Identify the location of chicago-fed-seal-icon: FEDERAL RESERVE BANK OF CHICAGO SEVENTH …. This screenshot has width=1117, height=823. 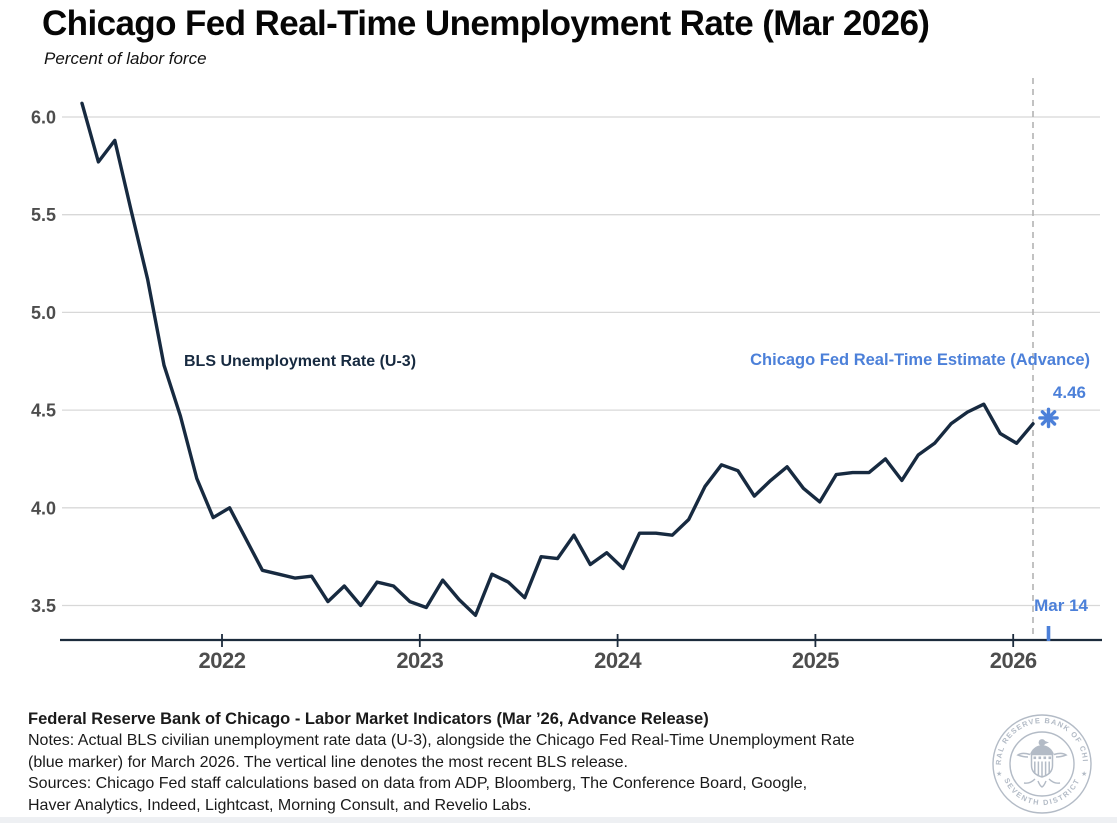
(1040, 762).